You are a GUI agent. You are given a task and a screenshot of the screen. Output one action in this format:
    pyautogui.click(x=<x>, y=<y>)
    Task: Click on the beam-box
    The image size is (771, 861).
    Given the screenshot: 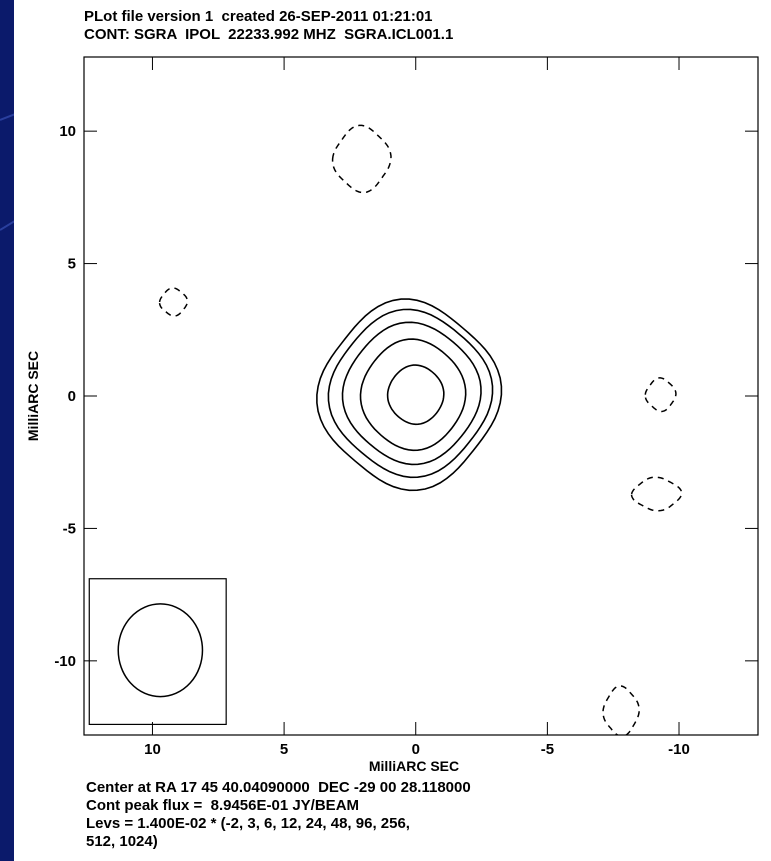 What is the action you would take?
    pyautogui.click(x=157, y=652)
    